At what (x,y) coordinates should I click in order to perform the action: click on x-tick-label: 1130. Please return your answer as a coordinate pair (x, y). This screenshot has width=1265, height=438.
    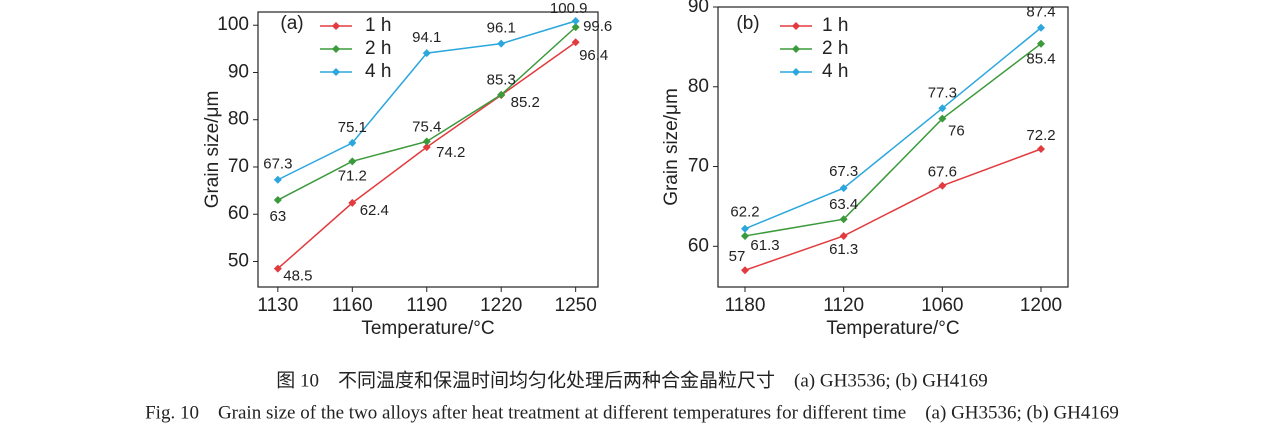
    Looking at the image, I should click on (277, 305).